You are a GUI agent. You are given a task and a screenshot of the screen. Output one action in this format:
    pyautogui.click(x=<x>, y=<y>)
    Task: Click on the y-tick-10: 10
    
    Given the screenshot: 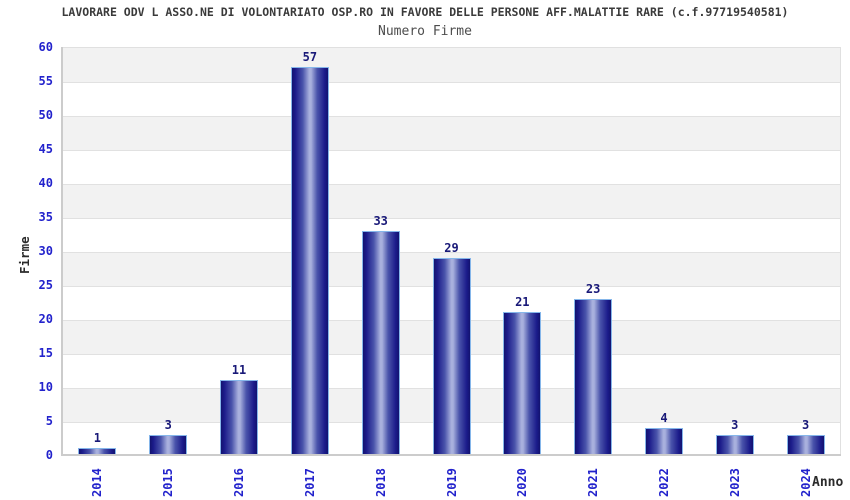 What is the action you would take?
    pyautogui.click(x=45, y=387)
    